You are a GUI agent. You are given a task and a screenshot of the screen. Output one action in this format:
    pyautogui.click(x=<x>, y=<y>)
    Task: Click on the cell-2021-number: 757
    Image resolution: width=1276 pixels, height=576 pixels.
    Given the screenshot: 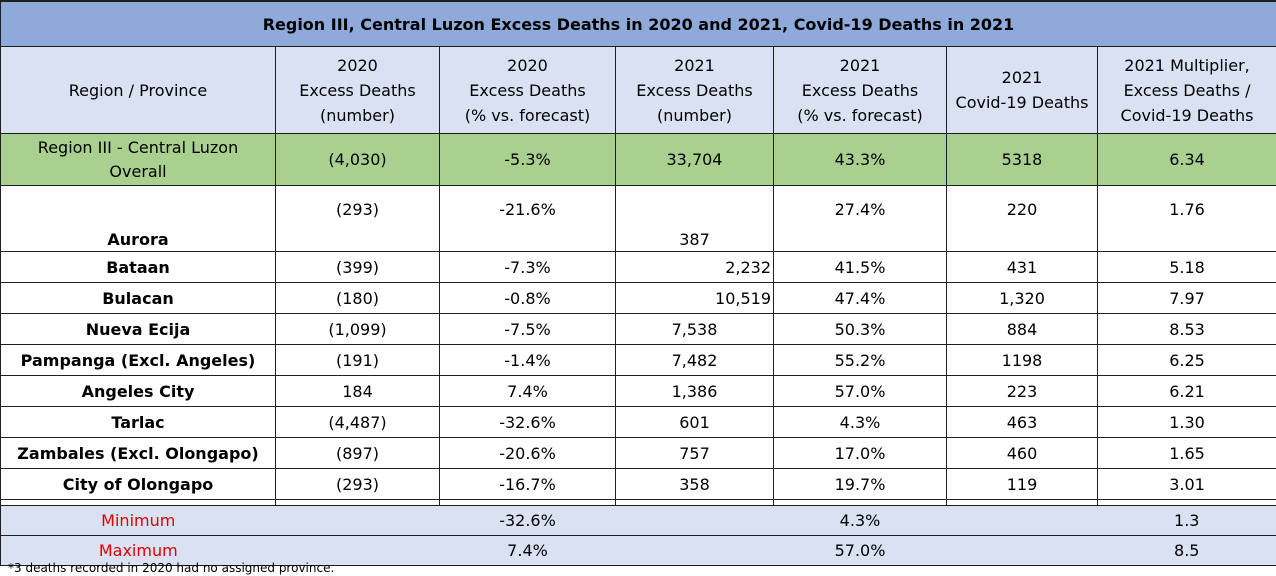 What is the action you would take?
    pyautogui.click(x=695, y=453)
    